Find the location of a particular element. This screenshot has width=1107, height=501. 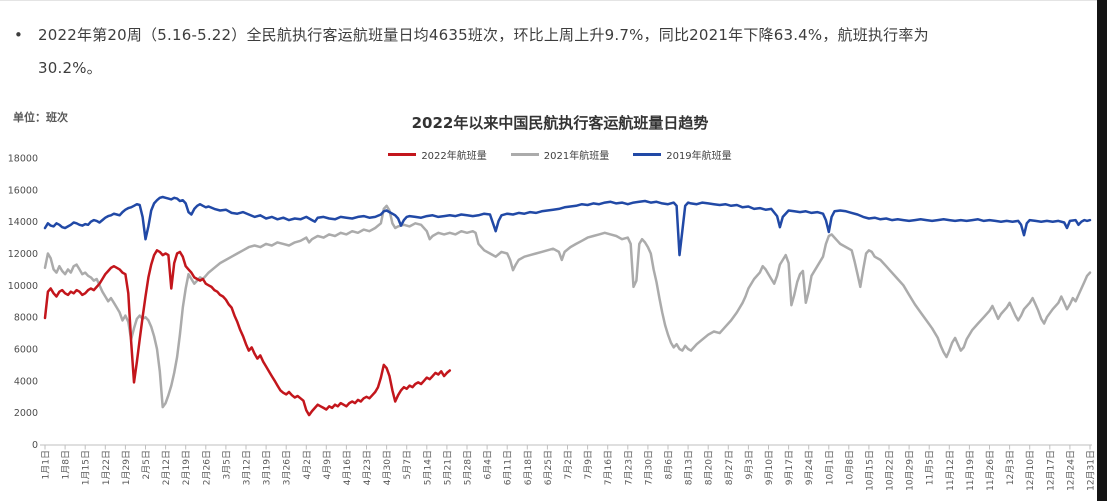

chart-legend: 2022年航班量 2021年航班量 2019年航班量 is located at coordinates (560, 154).